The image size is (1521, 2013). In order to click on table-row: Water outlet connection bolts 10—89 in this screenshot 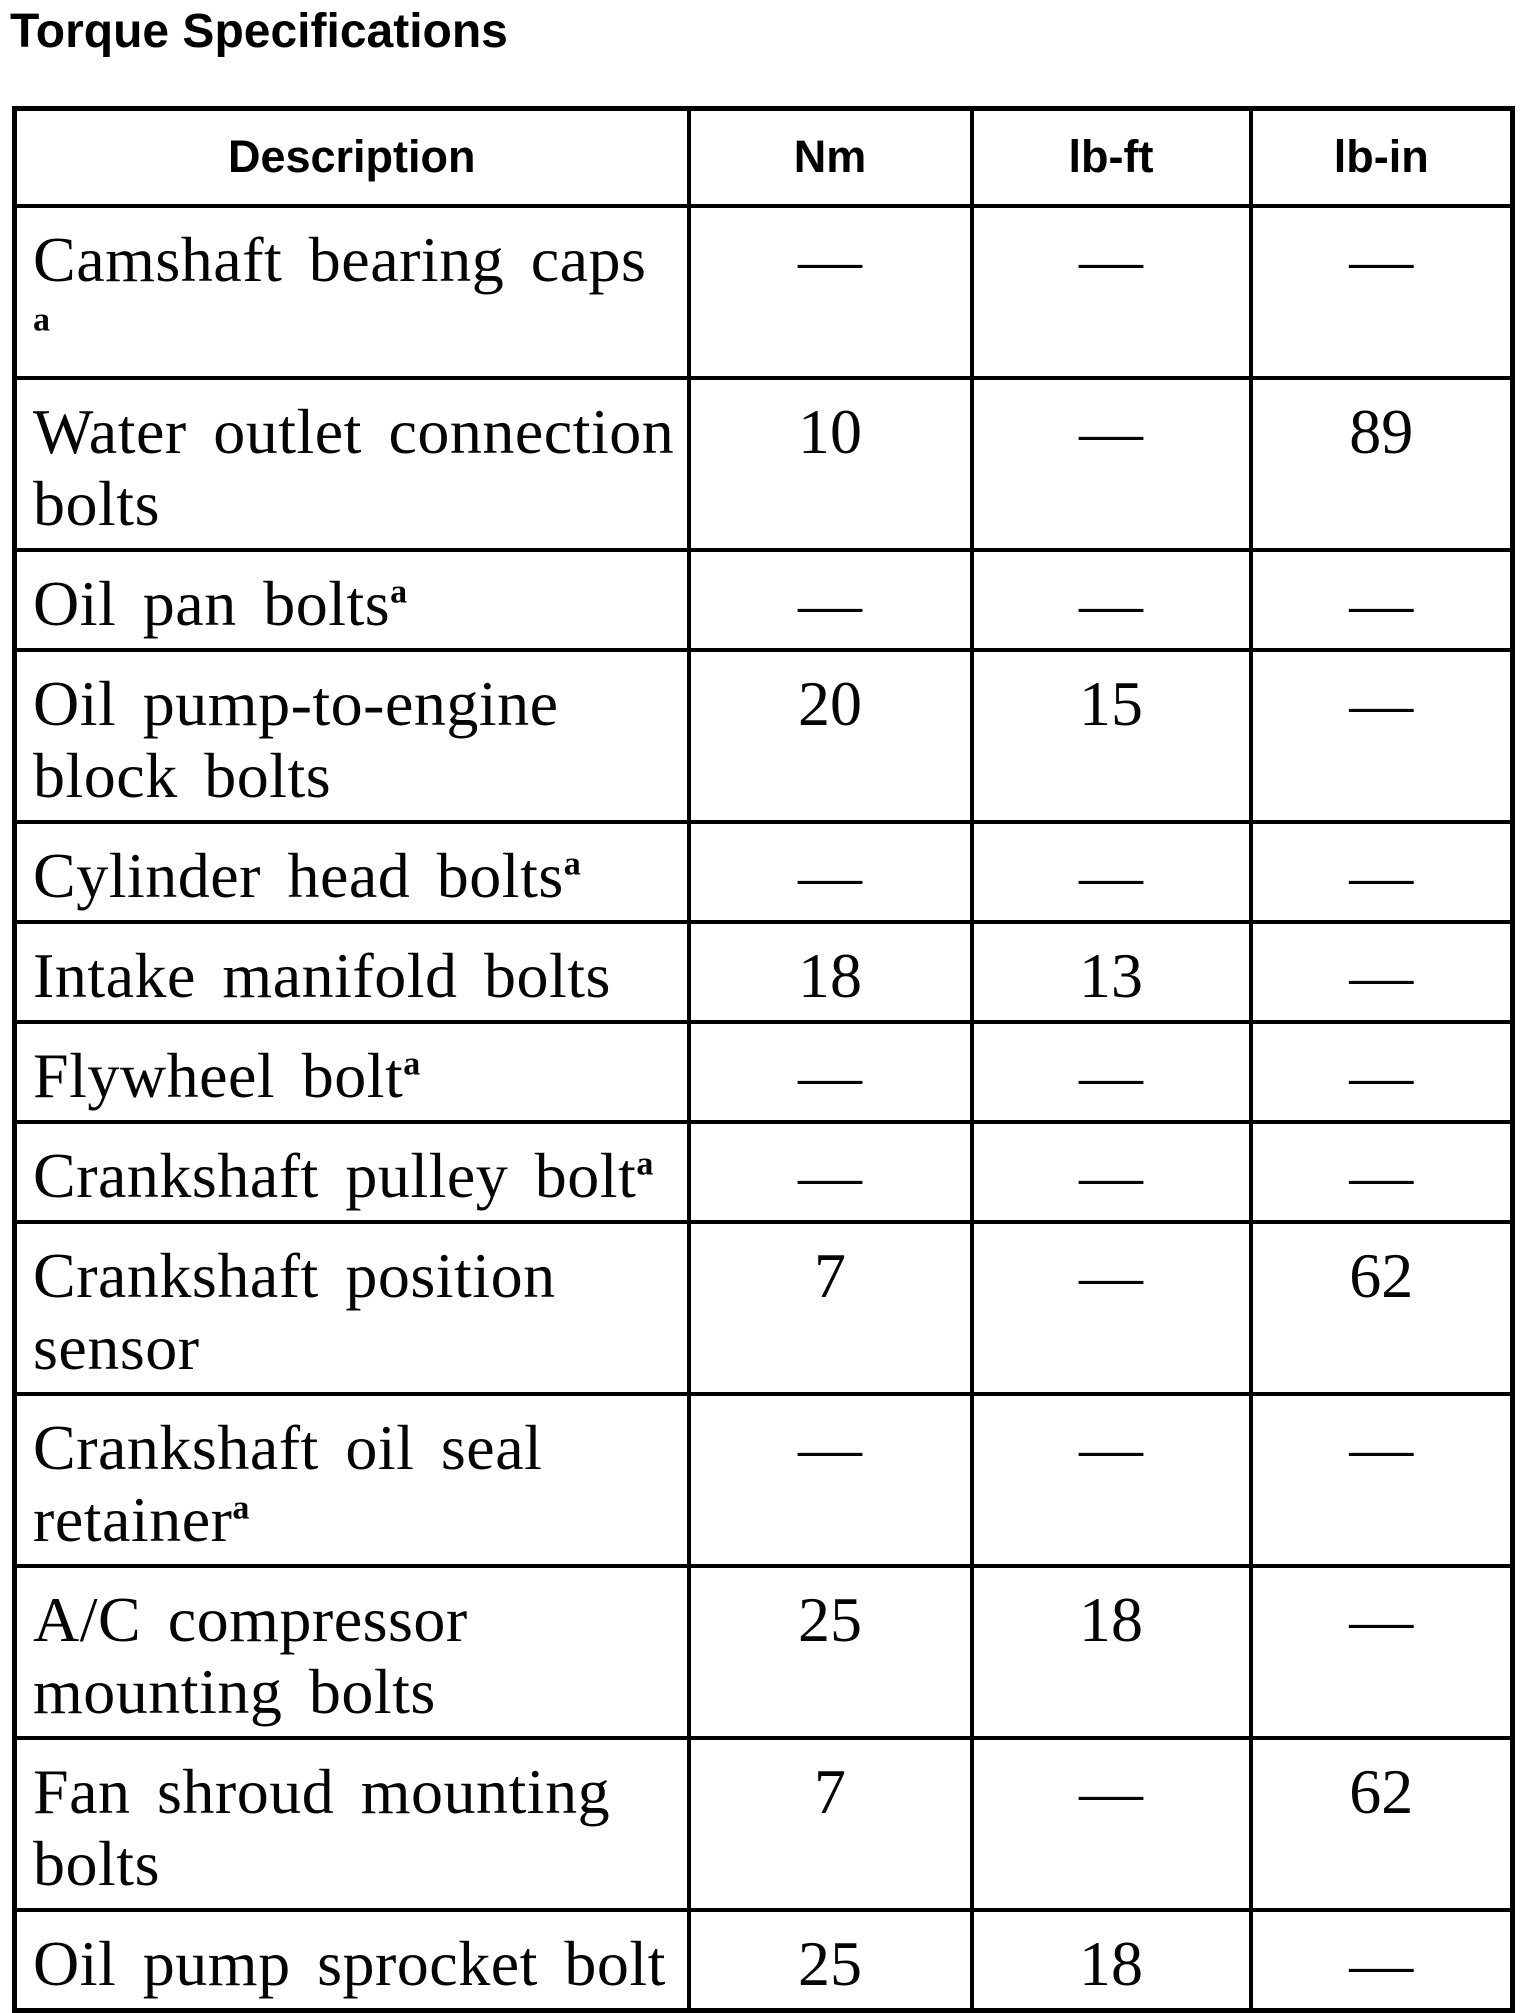, I will do `click(763, 463)`.